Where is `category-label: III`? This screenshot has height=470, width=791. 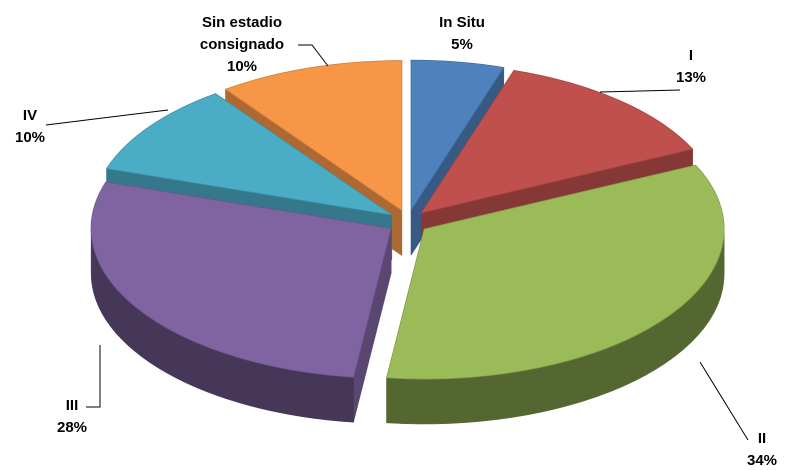
category-label: III is located at coordinates (72, 405).